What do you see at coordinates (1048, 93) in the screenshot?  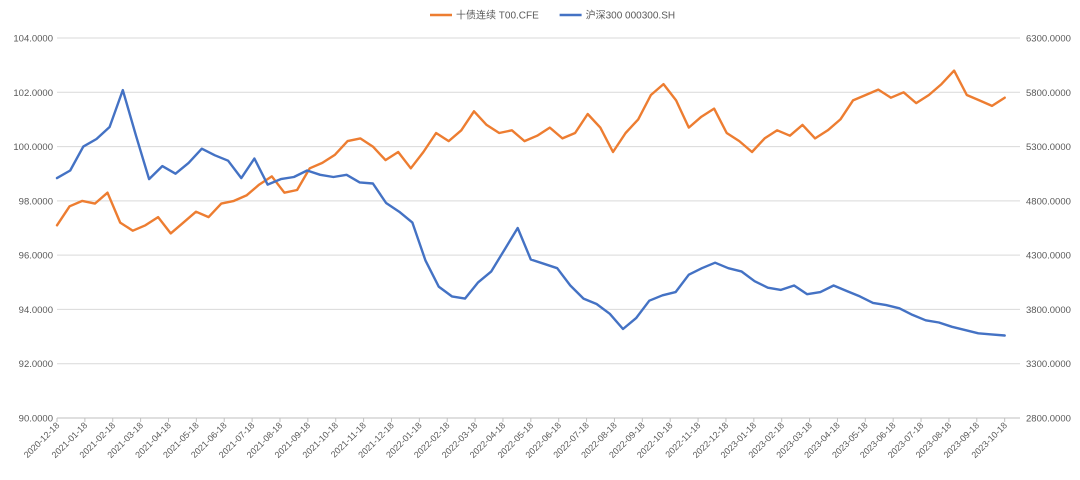 I see `y-right-tick-label: 5800.0000` at bounding box center [1048, 93].